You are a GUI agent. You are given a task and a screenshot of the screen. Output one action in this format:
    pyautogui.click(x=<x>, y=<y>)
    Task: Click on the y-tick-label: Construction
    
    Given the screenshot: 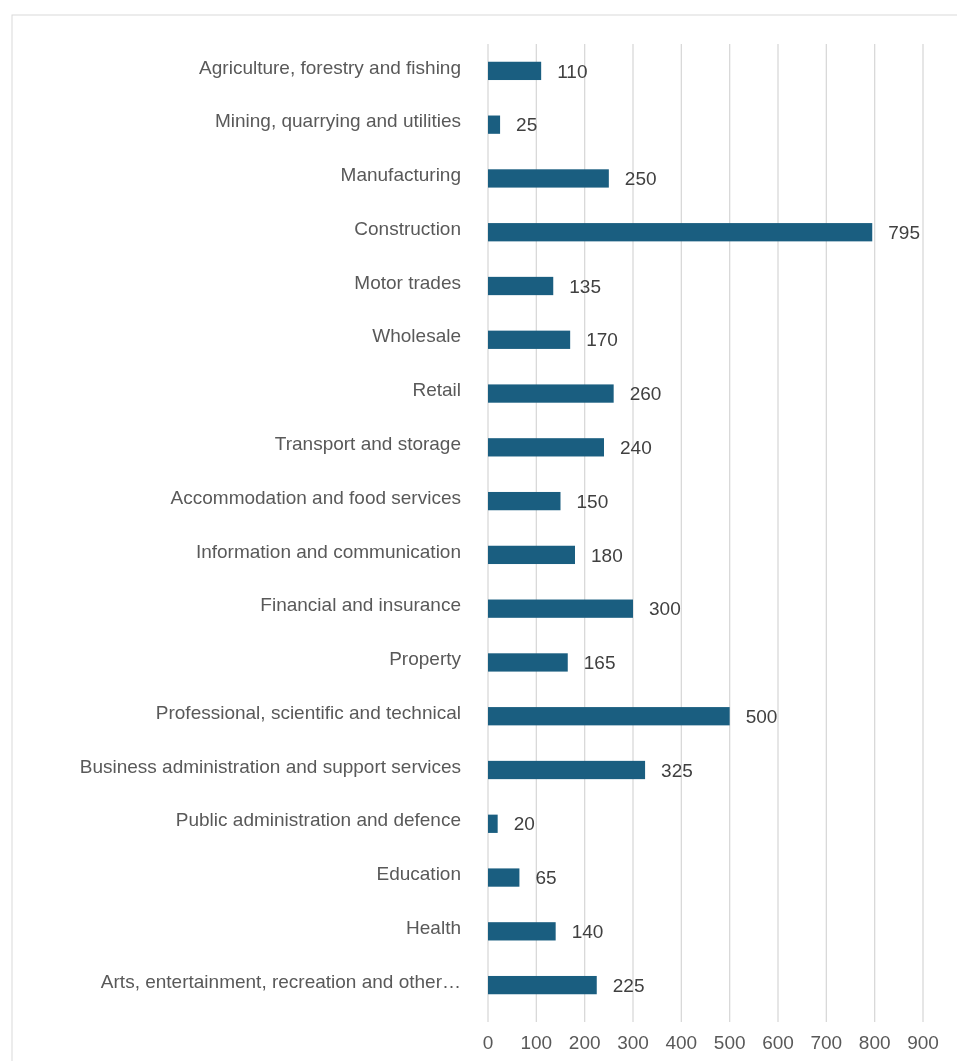 What is the action you would take?
    pyautogui.click(x=407, y=228)
    